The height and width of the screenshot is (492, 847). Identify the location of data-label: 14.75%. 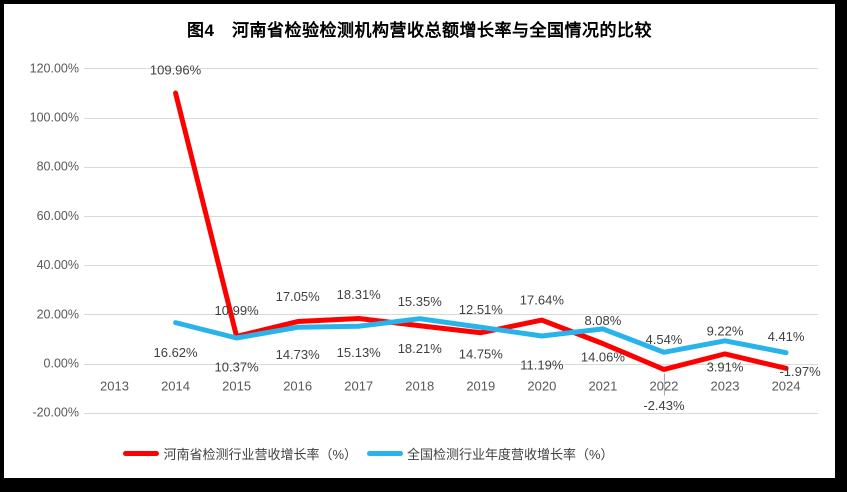
(481, 354).